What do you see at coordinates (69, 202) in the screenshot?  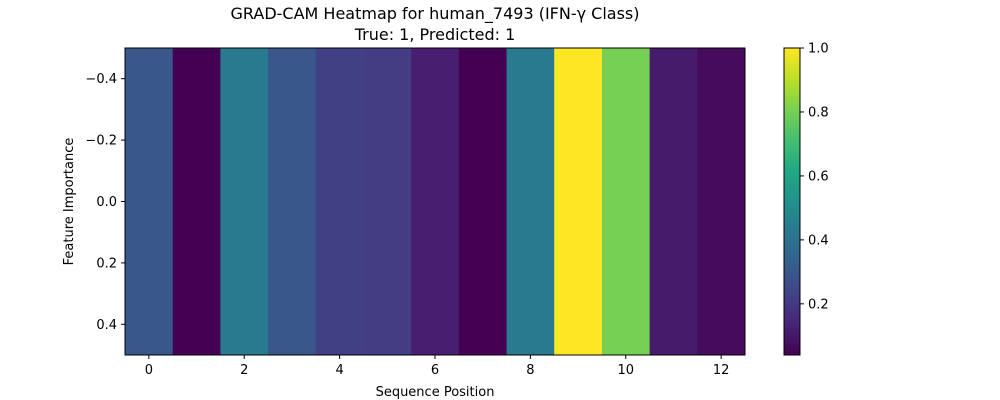 I see `y-axis-label: Feature Importance` at bounding box center [69, 202].